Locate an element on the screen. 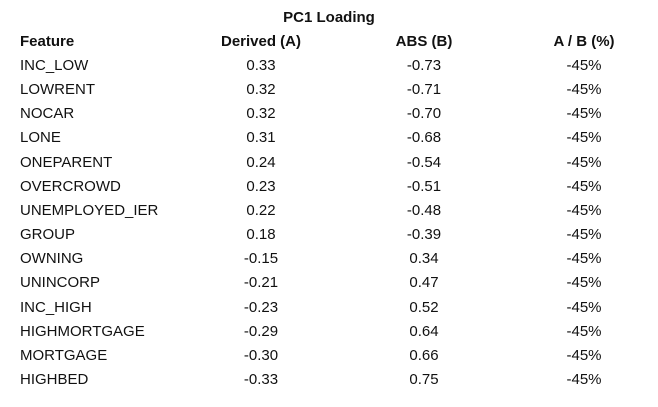  cell-feature: UNINCORP is located at coordinates (60, 283).